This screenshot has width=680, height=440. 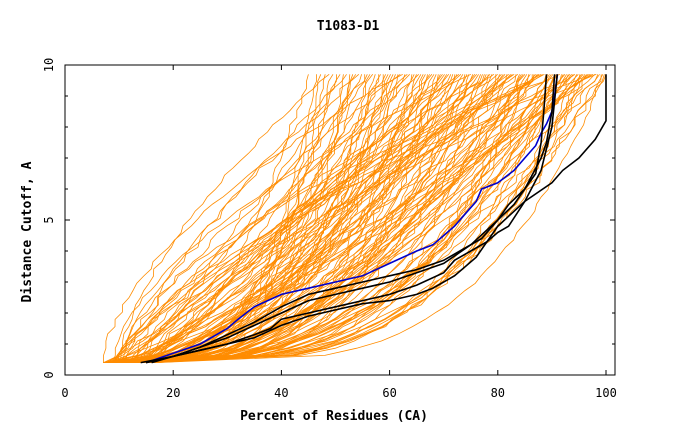 What do you see at coordinates (281, 393) in the screenshot?
I see `x-tick-label: 40` at bounding box center [281, 393].